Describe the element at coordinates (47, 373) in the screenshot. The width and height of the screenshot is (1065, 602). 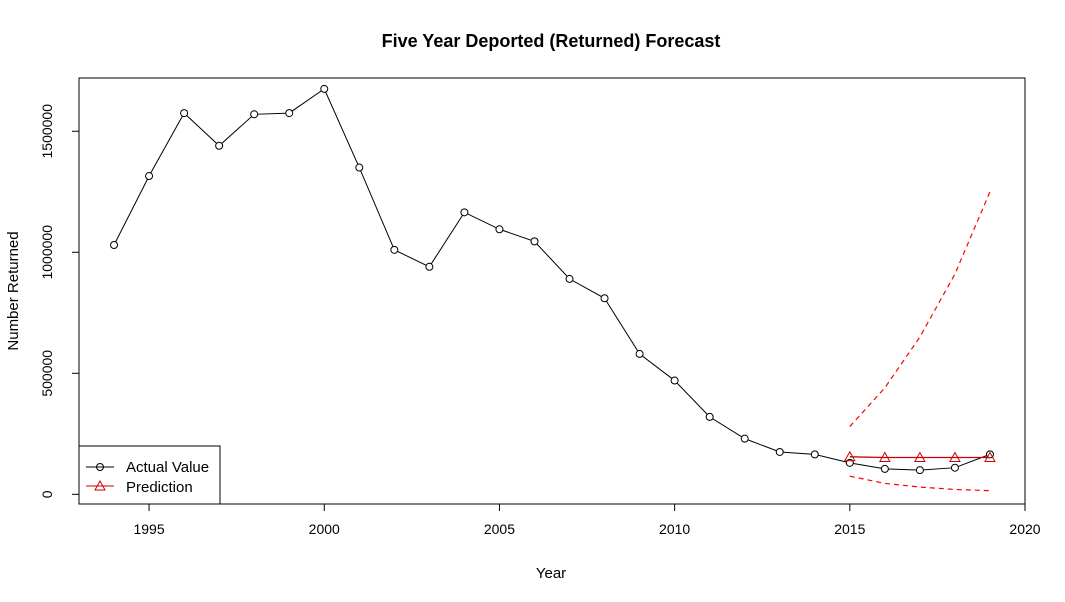
I see `y-tick-label: 500000` at that location.